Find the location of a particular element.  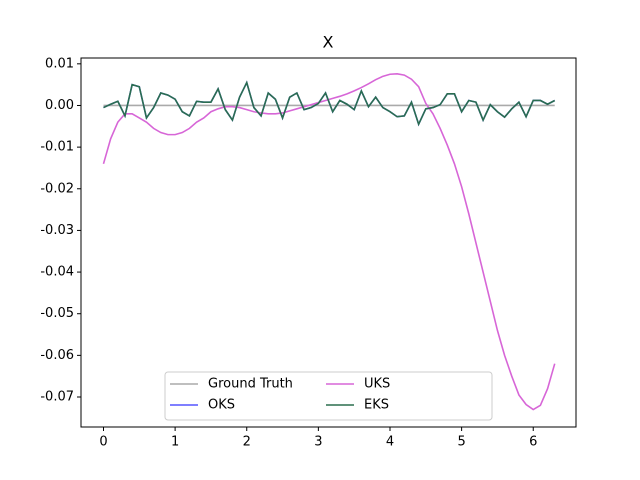

chart-title: X is located at coordinates (328, 42).